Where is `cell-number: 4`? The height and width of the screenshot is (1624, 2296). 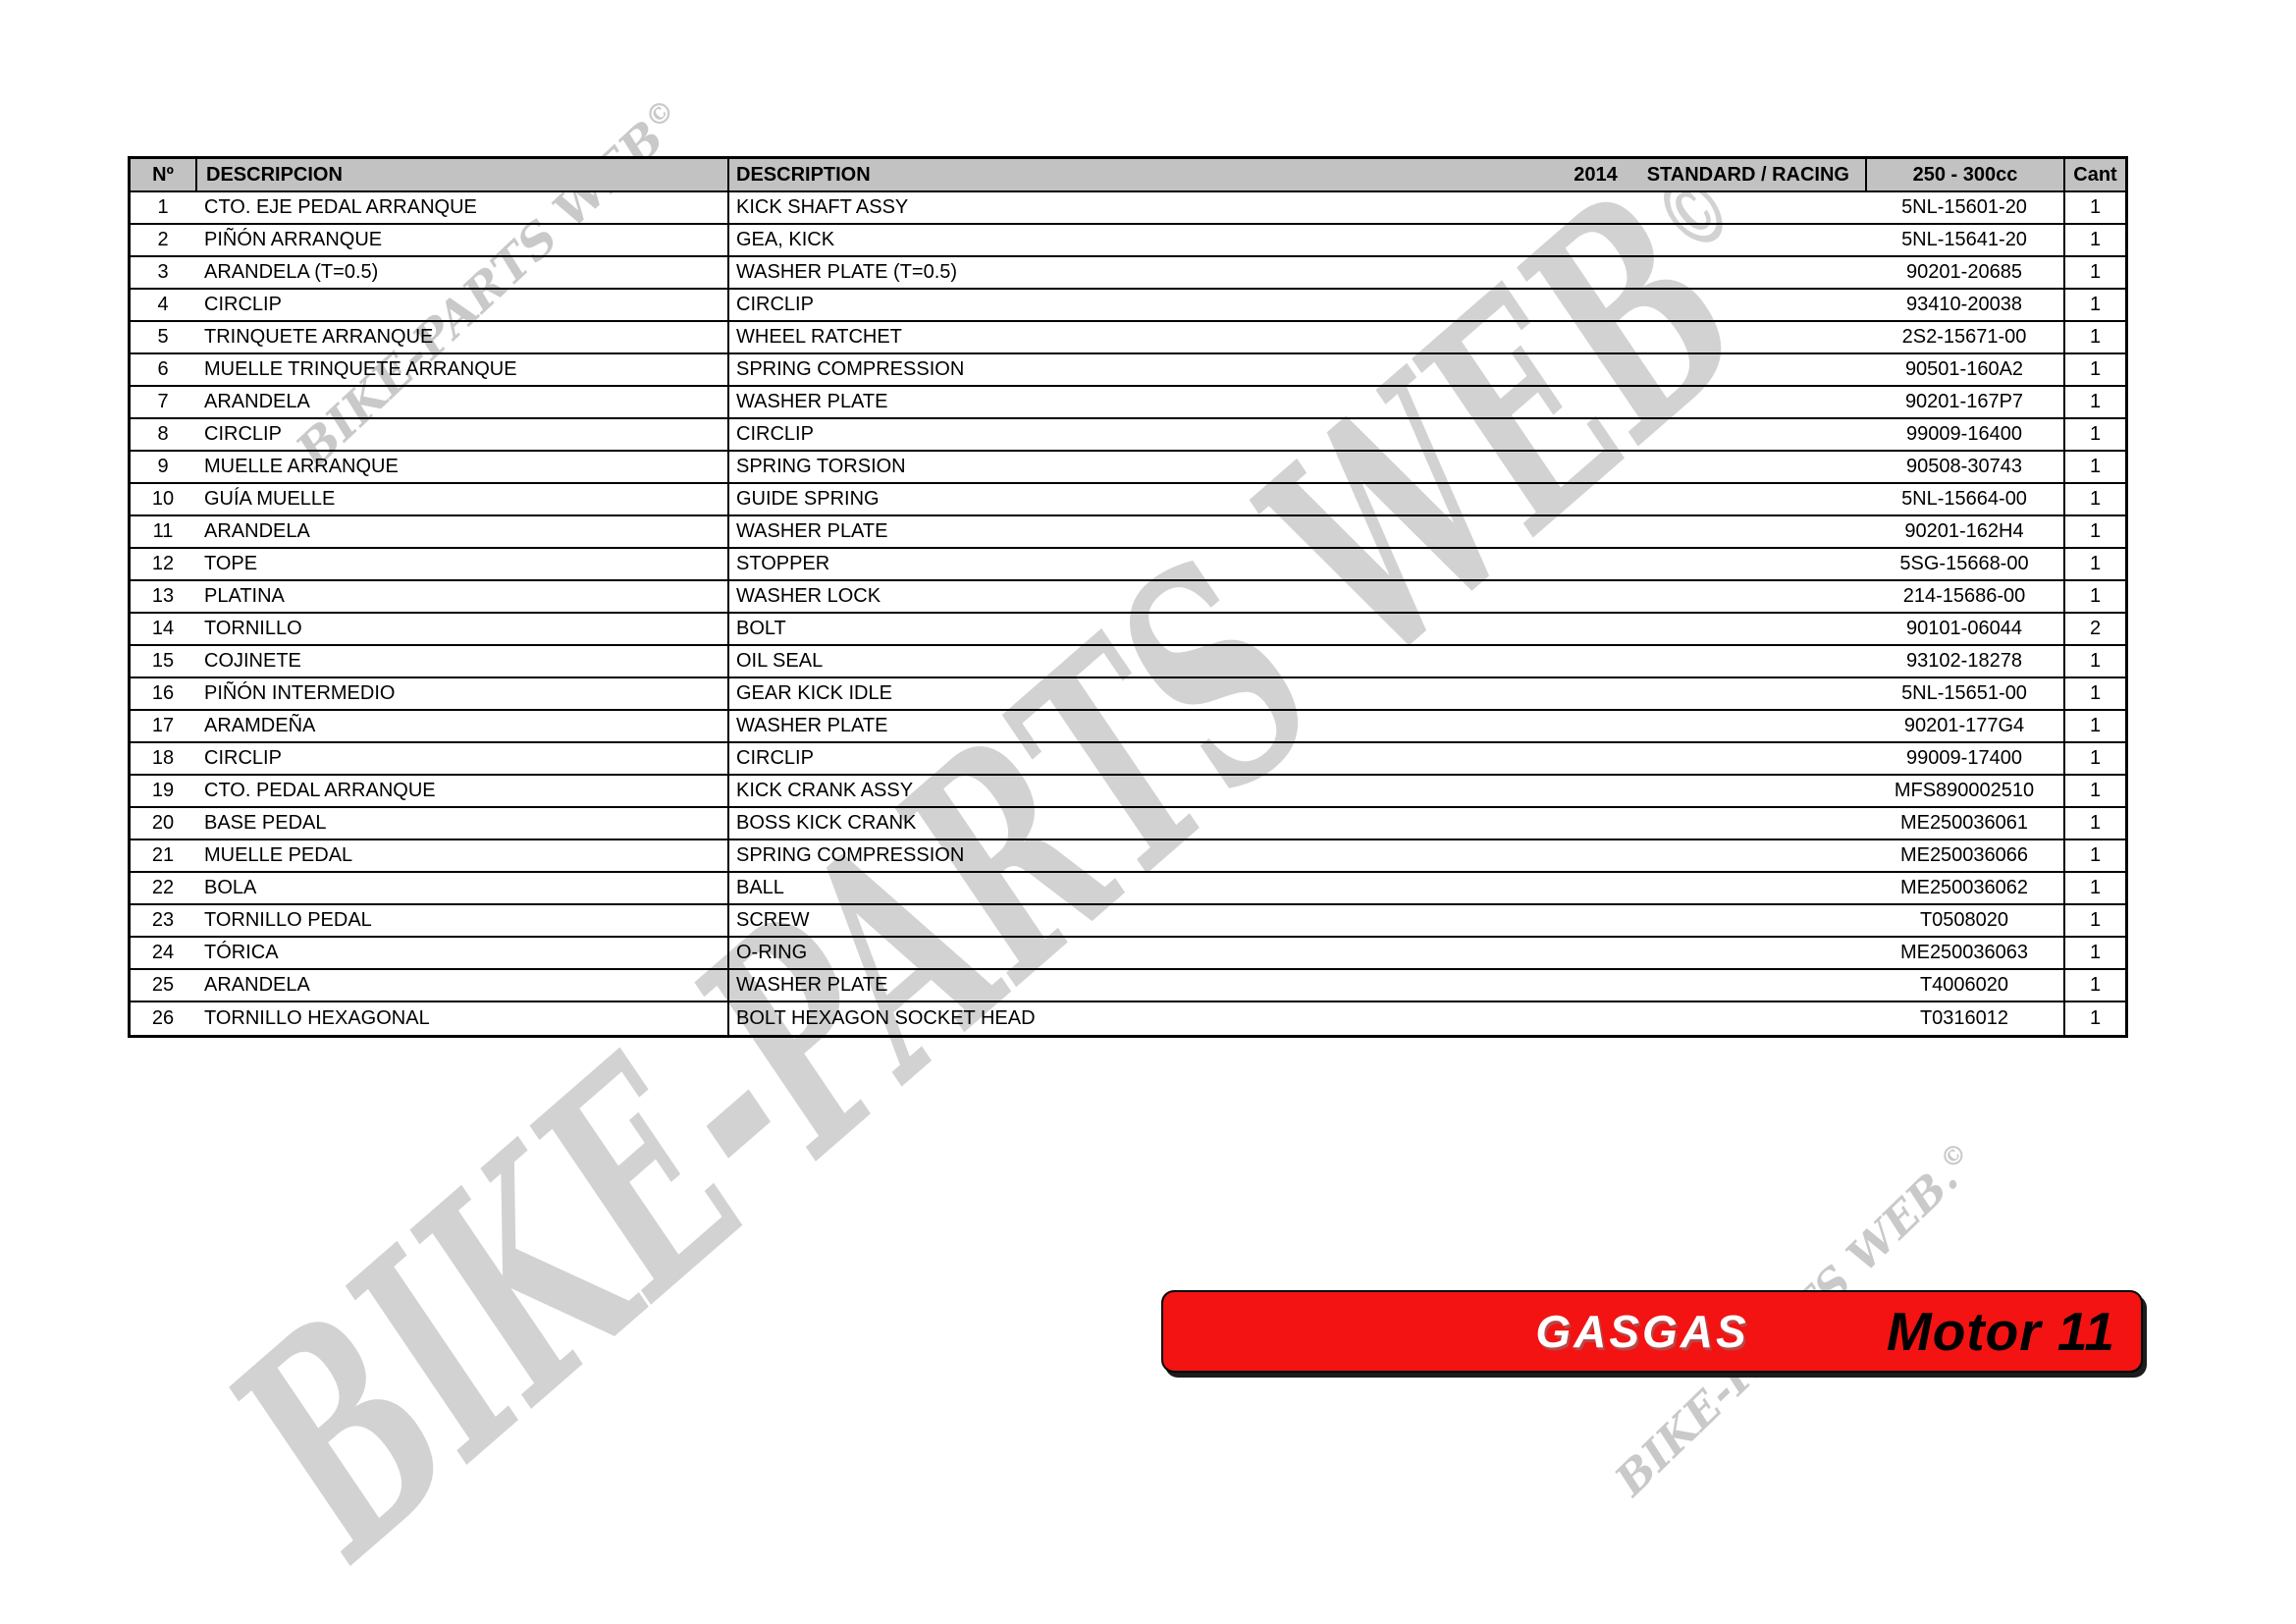 cell-number: 4 is located at coordinates (163, 304).